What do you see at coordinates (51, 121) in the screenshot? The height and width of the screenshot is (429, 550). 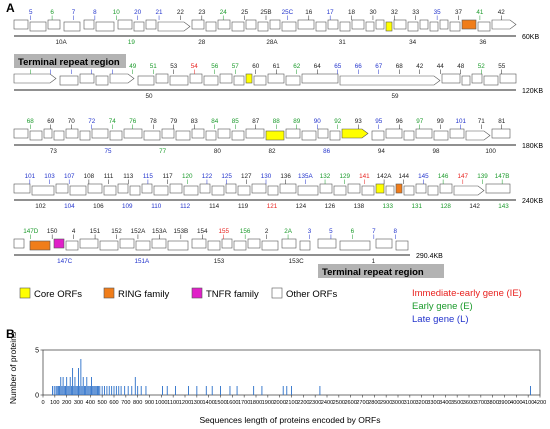 I see `orf-label: 69` at bounding box center [51, 121].